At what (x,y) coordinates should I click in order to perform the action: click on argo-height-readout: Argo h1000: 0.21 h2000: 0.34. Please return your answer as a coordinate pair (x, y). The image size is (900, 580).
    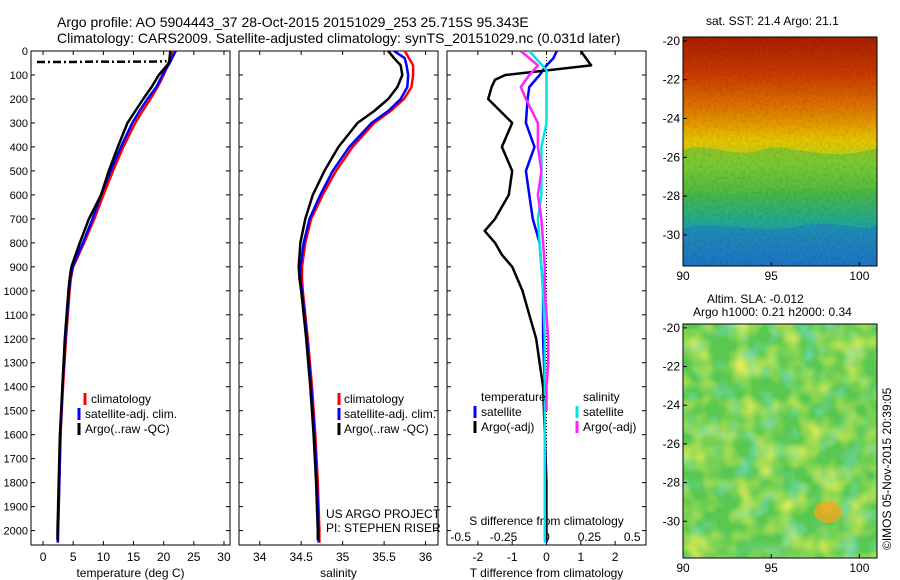
    Looking at the image, I should click on (772, 312).